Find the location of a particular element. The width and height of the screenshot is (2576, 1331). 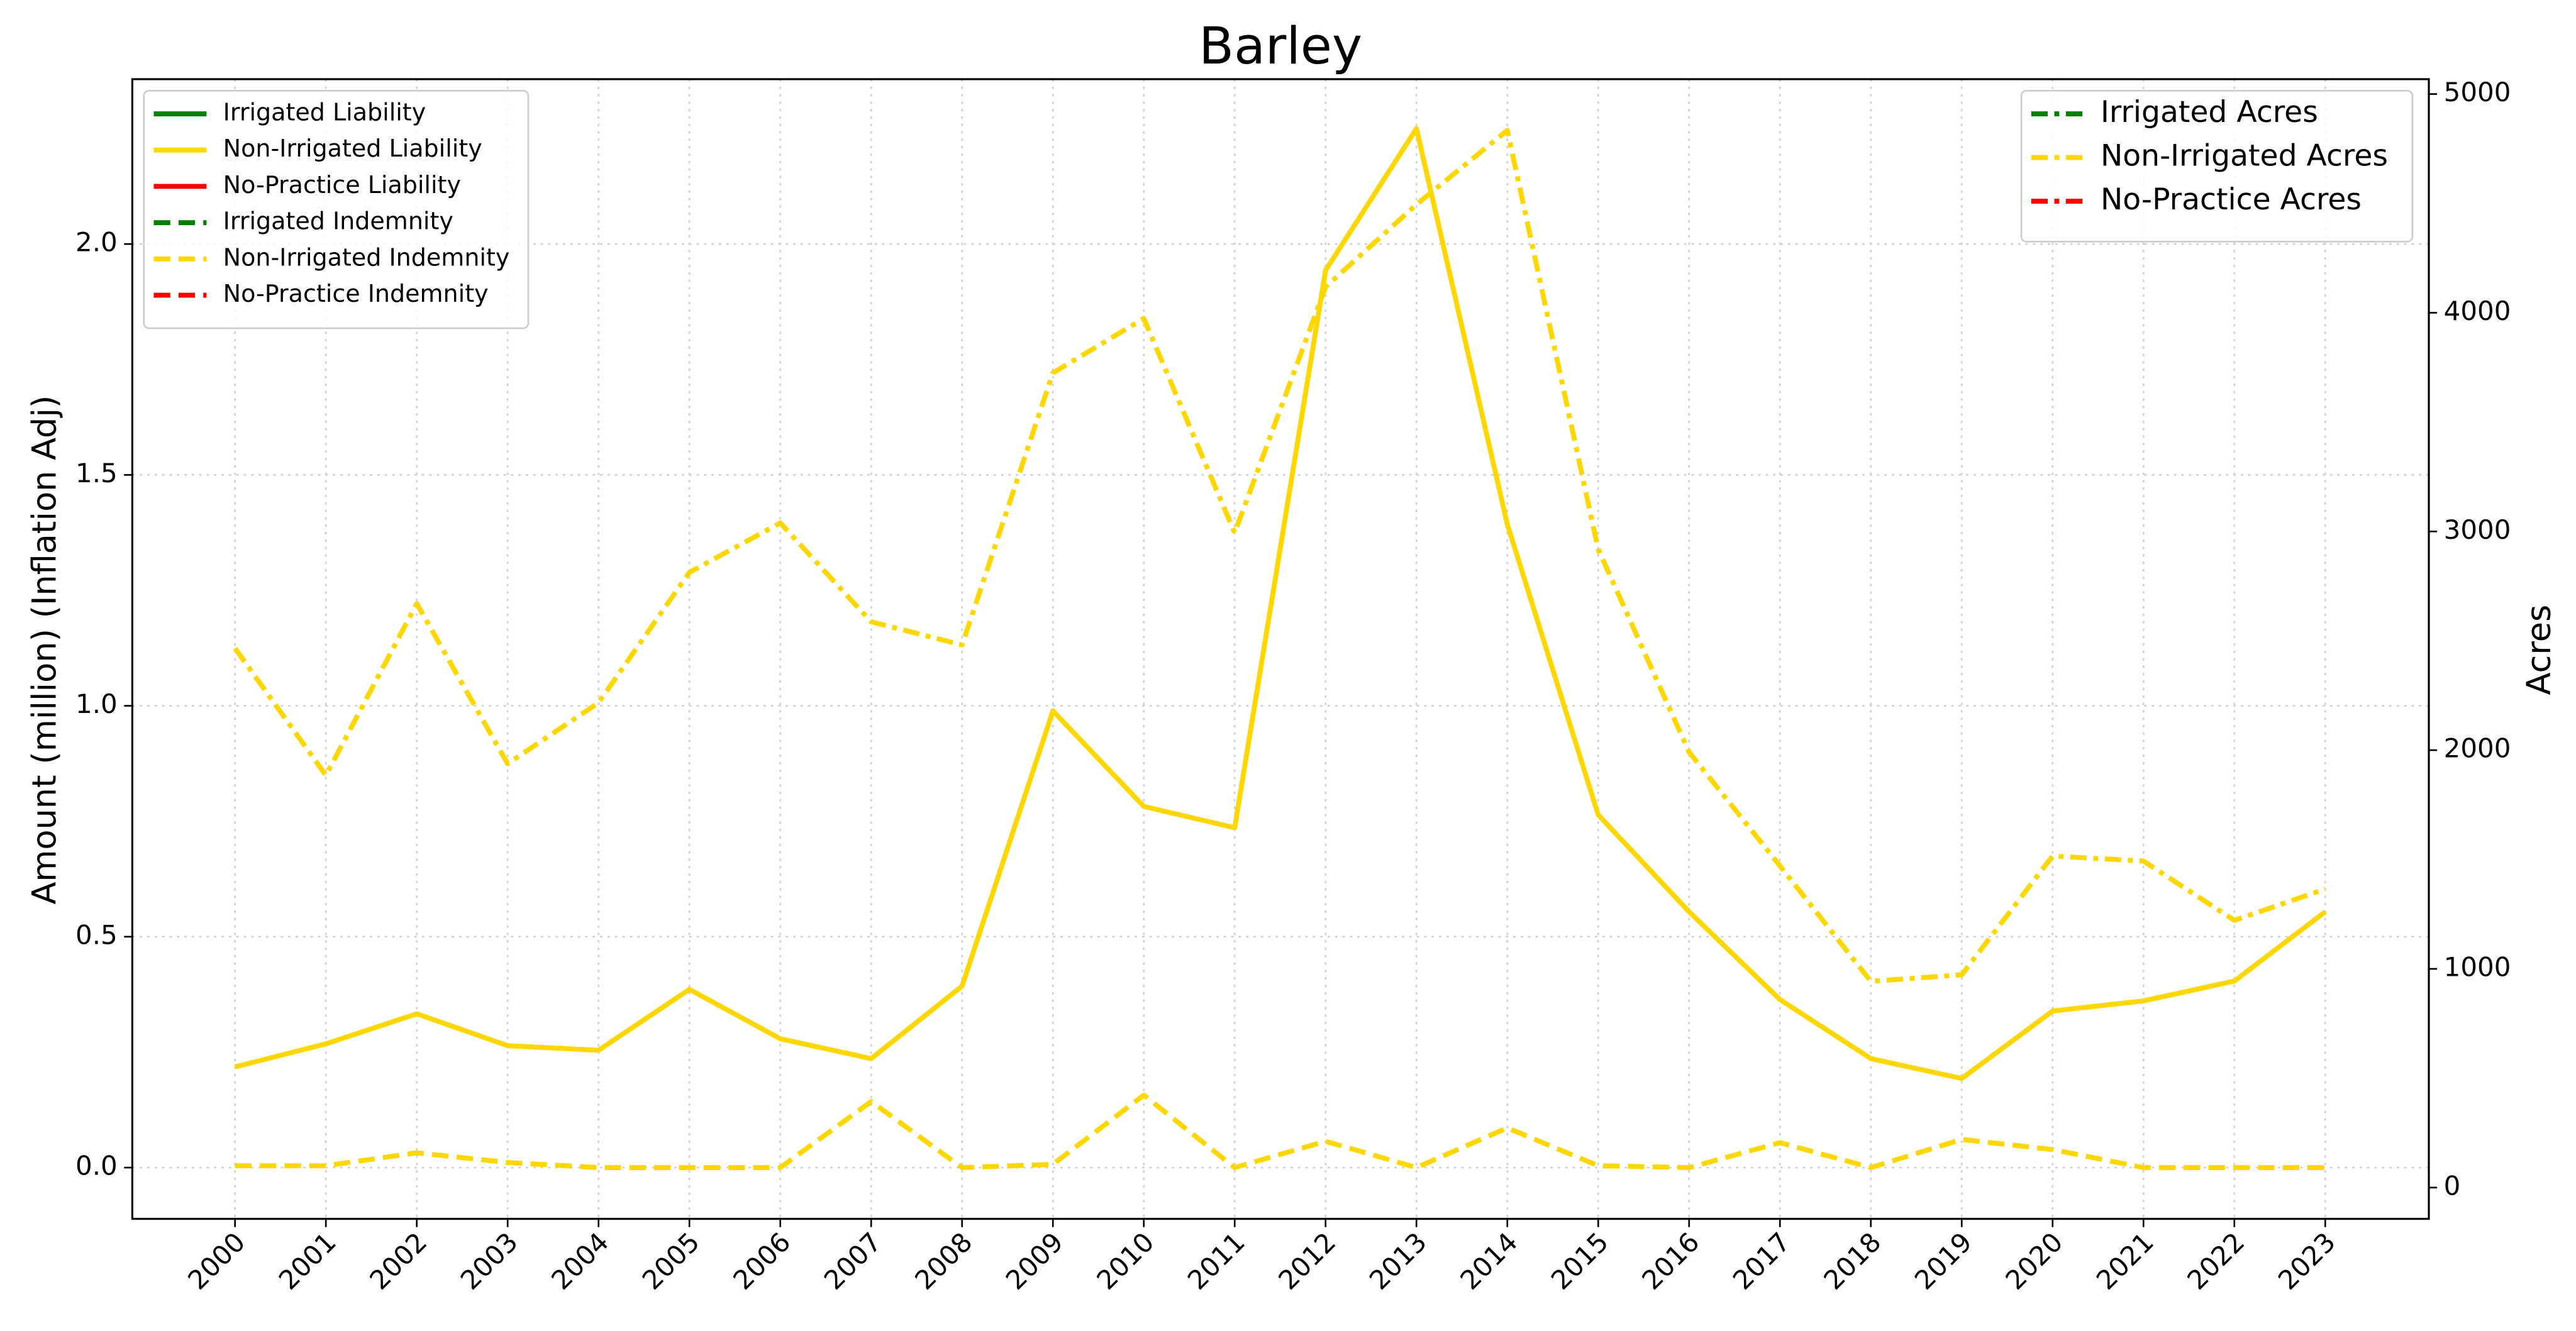

x-tick-label: 2015 is located at coordinates (1579, 1261).